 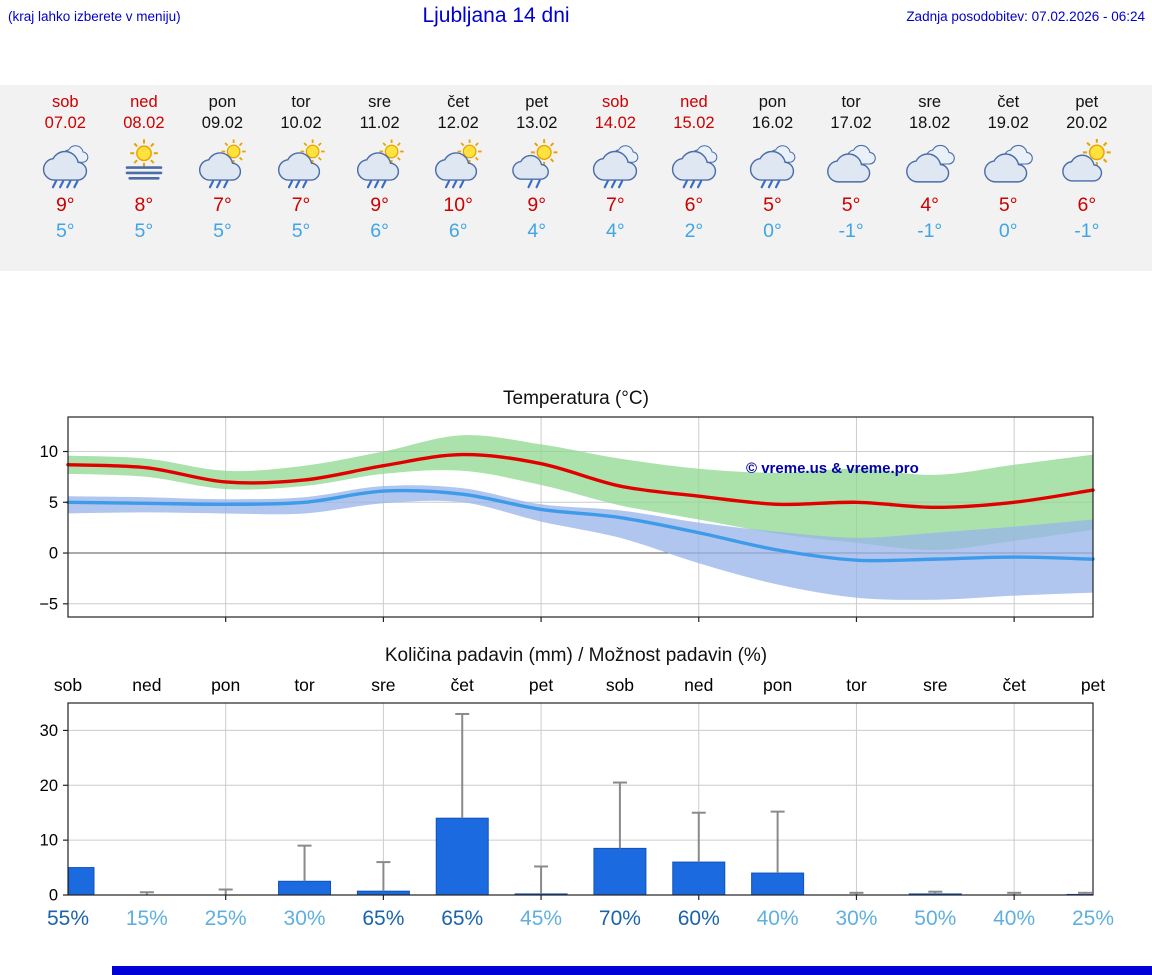 I want to click on day-min-temp: 4°, so click(x=537, y=231).